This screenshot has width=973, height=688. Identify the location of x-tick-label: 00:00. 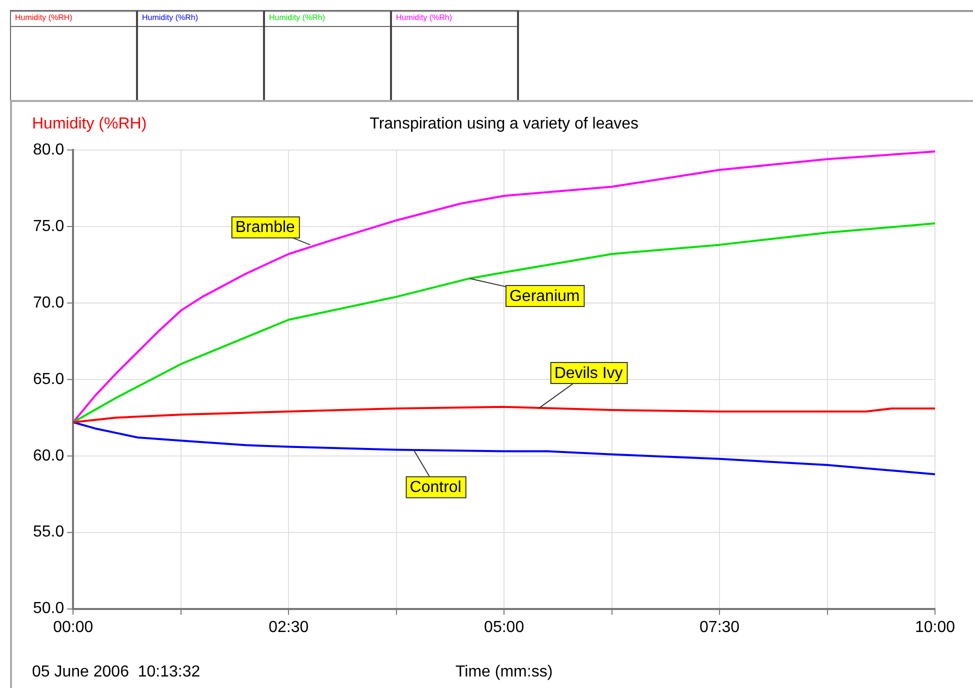
(73, 627).